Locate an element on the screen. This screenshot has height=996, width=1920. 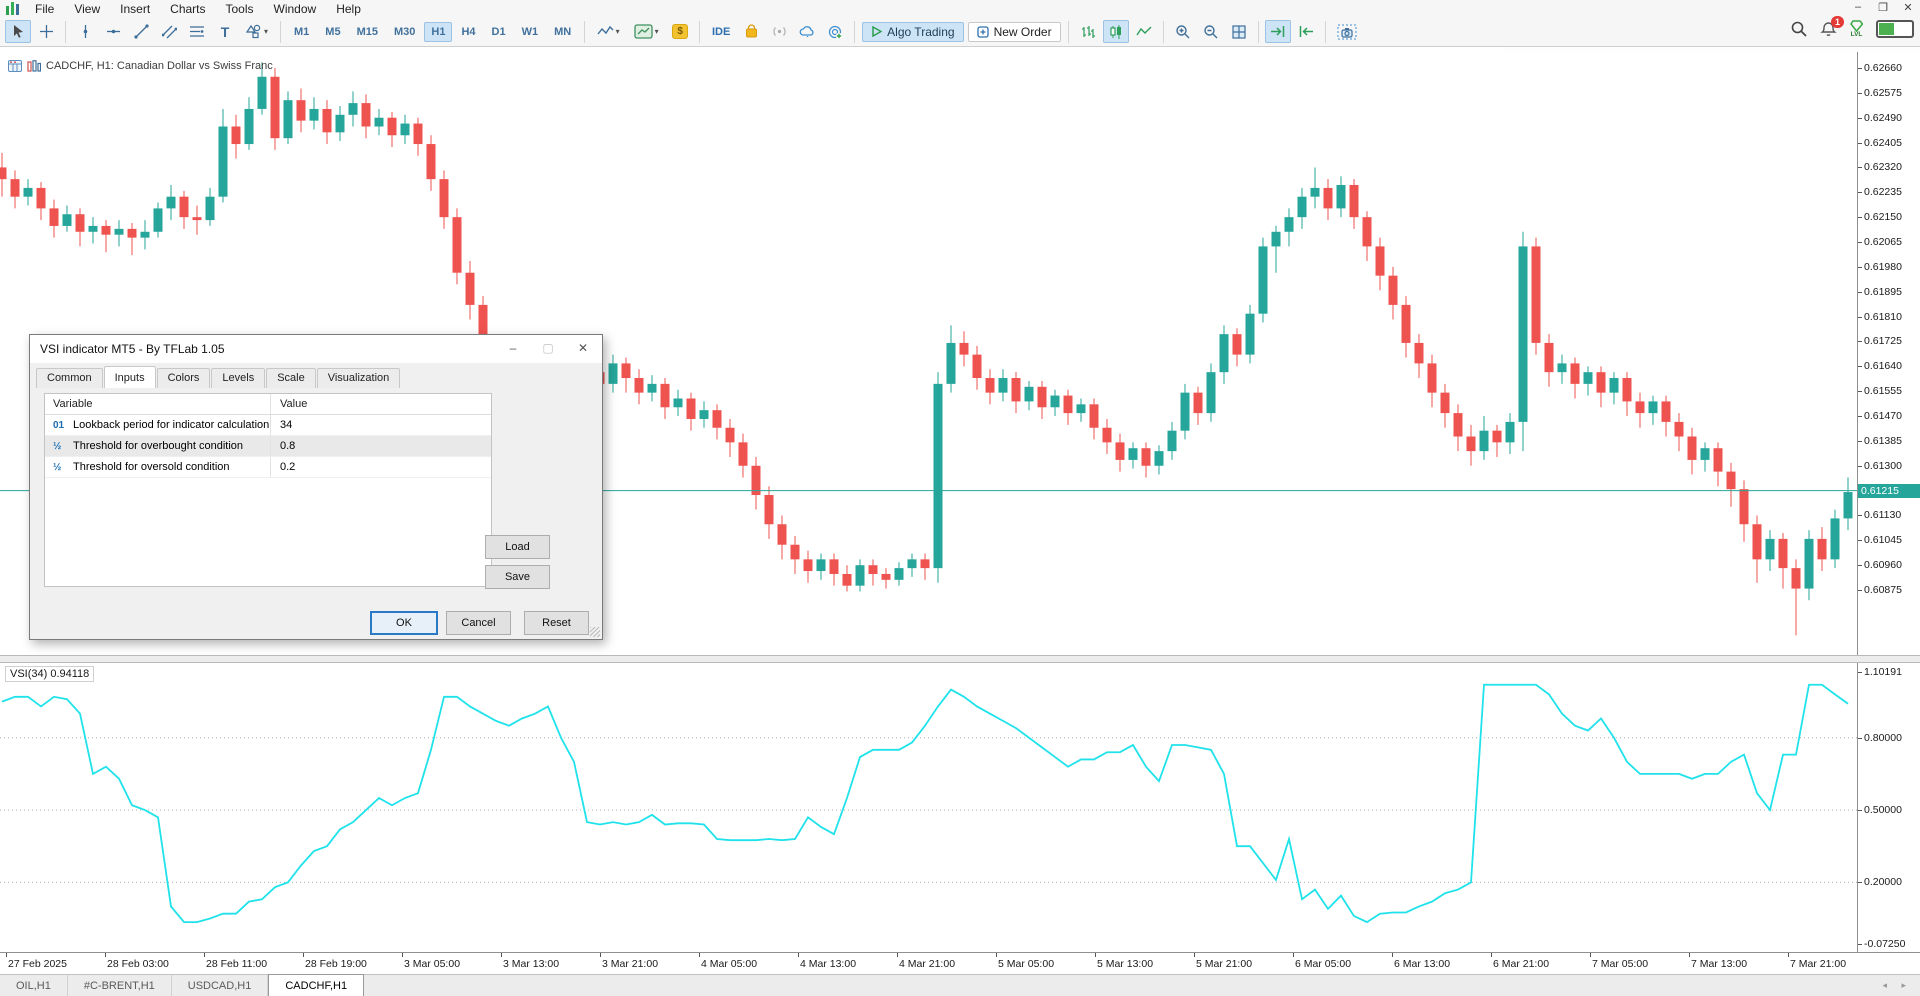
vertical-line-tool-icon is located at coordinates (85, 31).